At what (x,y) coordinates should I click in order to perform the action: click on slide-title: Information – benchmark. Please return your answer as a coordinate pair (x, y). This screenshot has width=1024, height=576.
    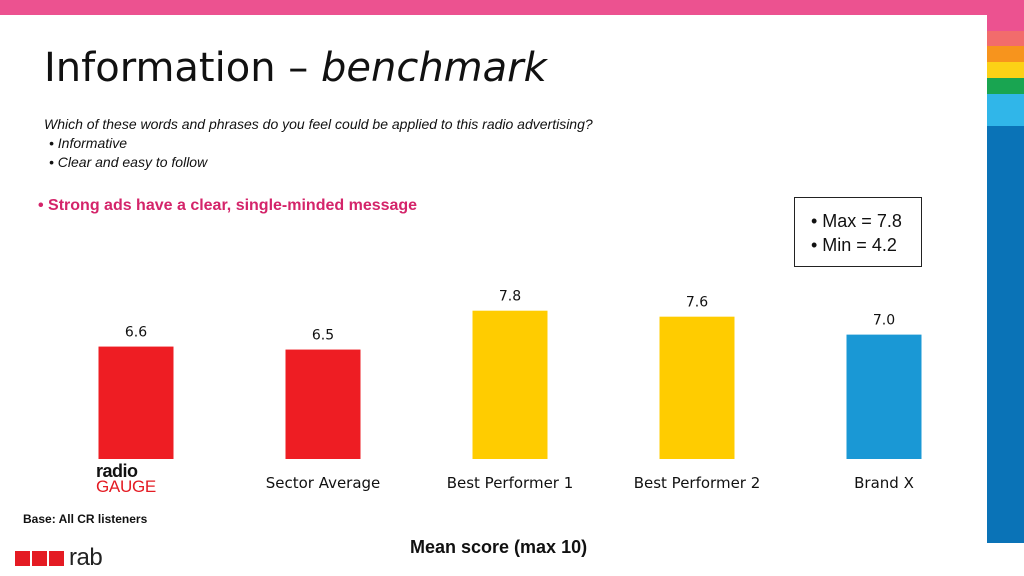
    Looking at the image, I should click on (295, 68).